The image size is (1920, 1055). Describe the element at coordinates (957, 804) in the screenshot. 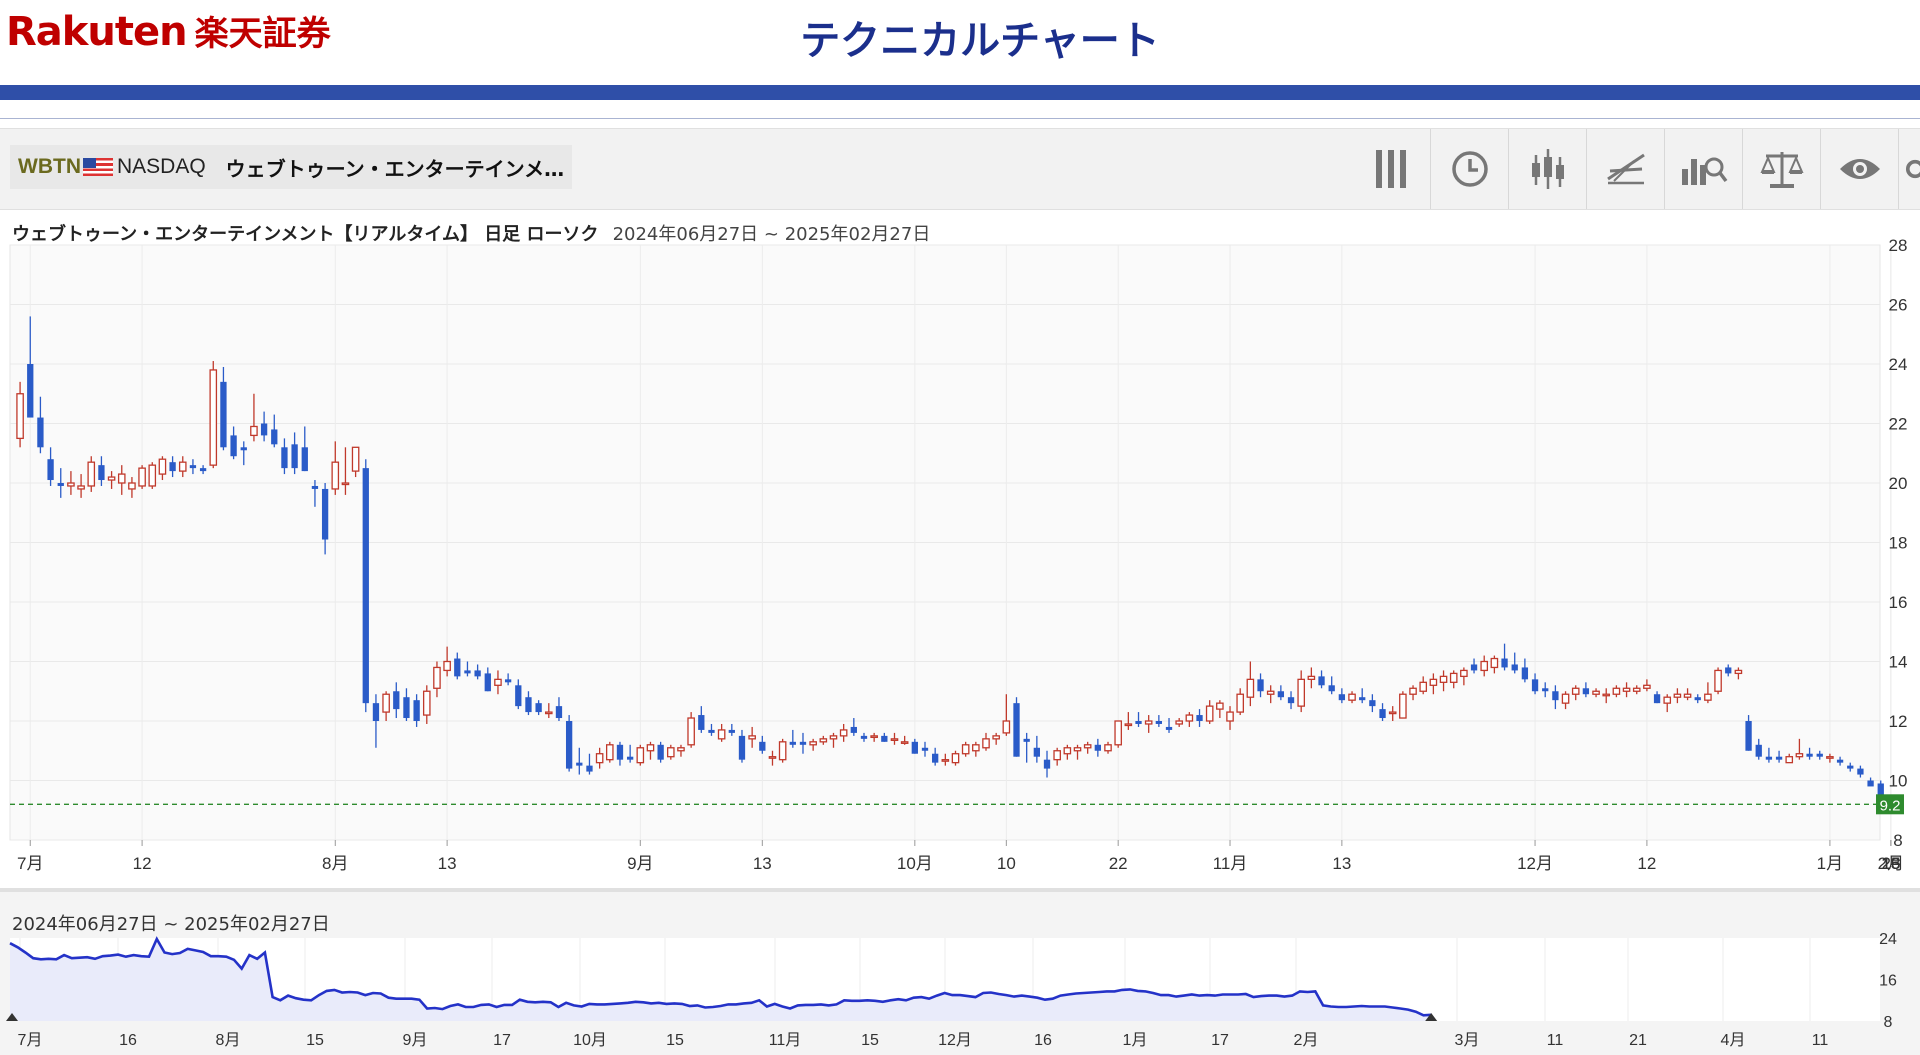

I see `last-price: 9.2` at that location.